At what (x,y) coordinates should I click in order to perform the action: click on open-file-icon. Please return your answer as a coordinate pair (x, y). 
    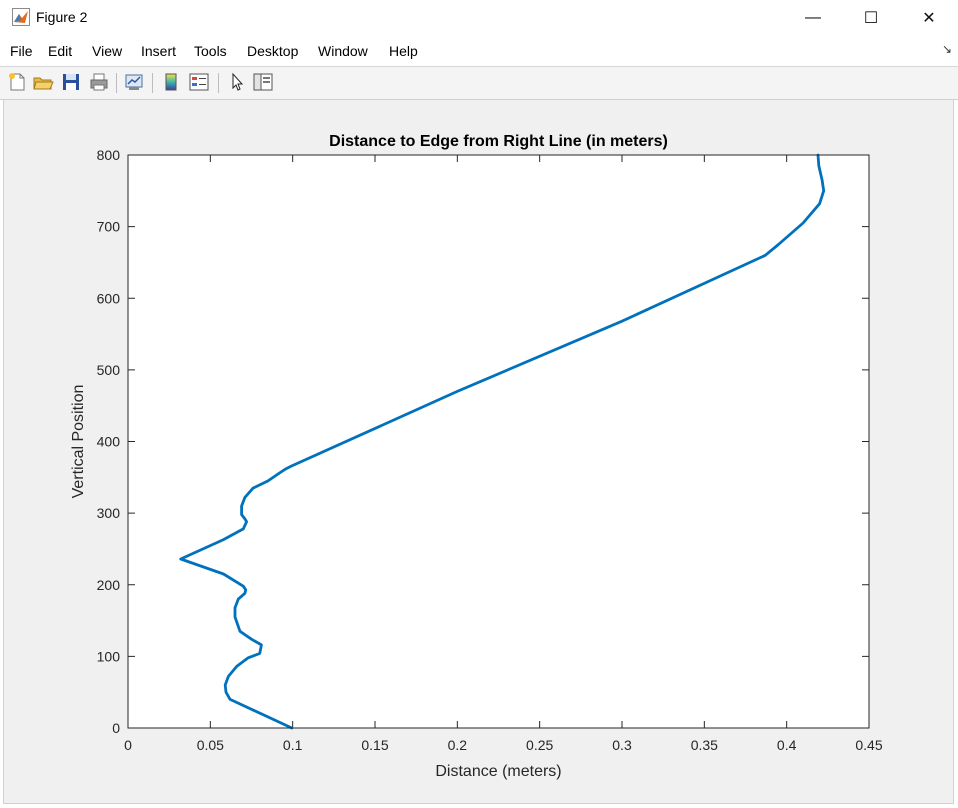
    Looking at the image, I should click on (43, 82).